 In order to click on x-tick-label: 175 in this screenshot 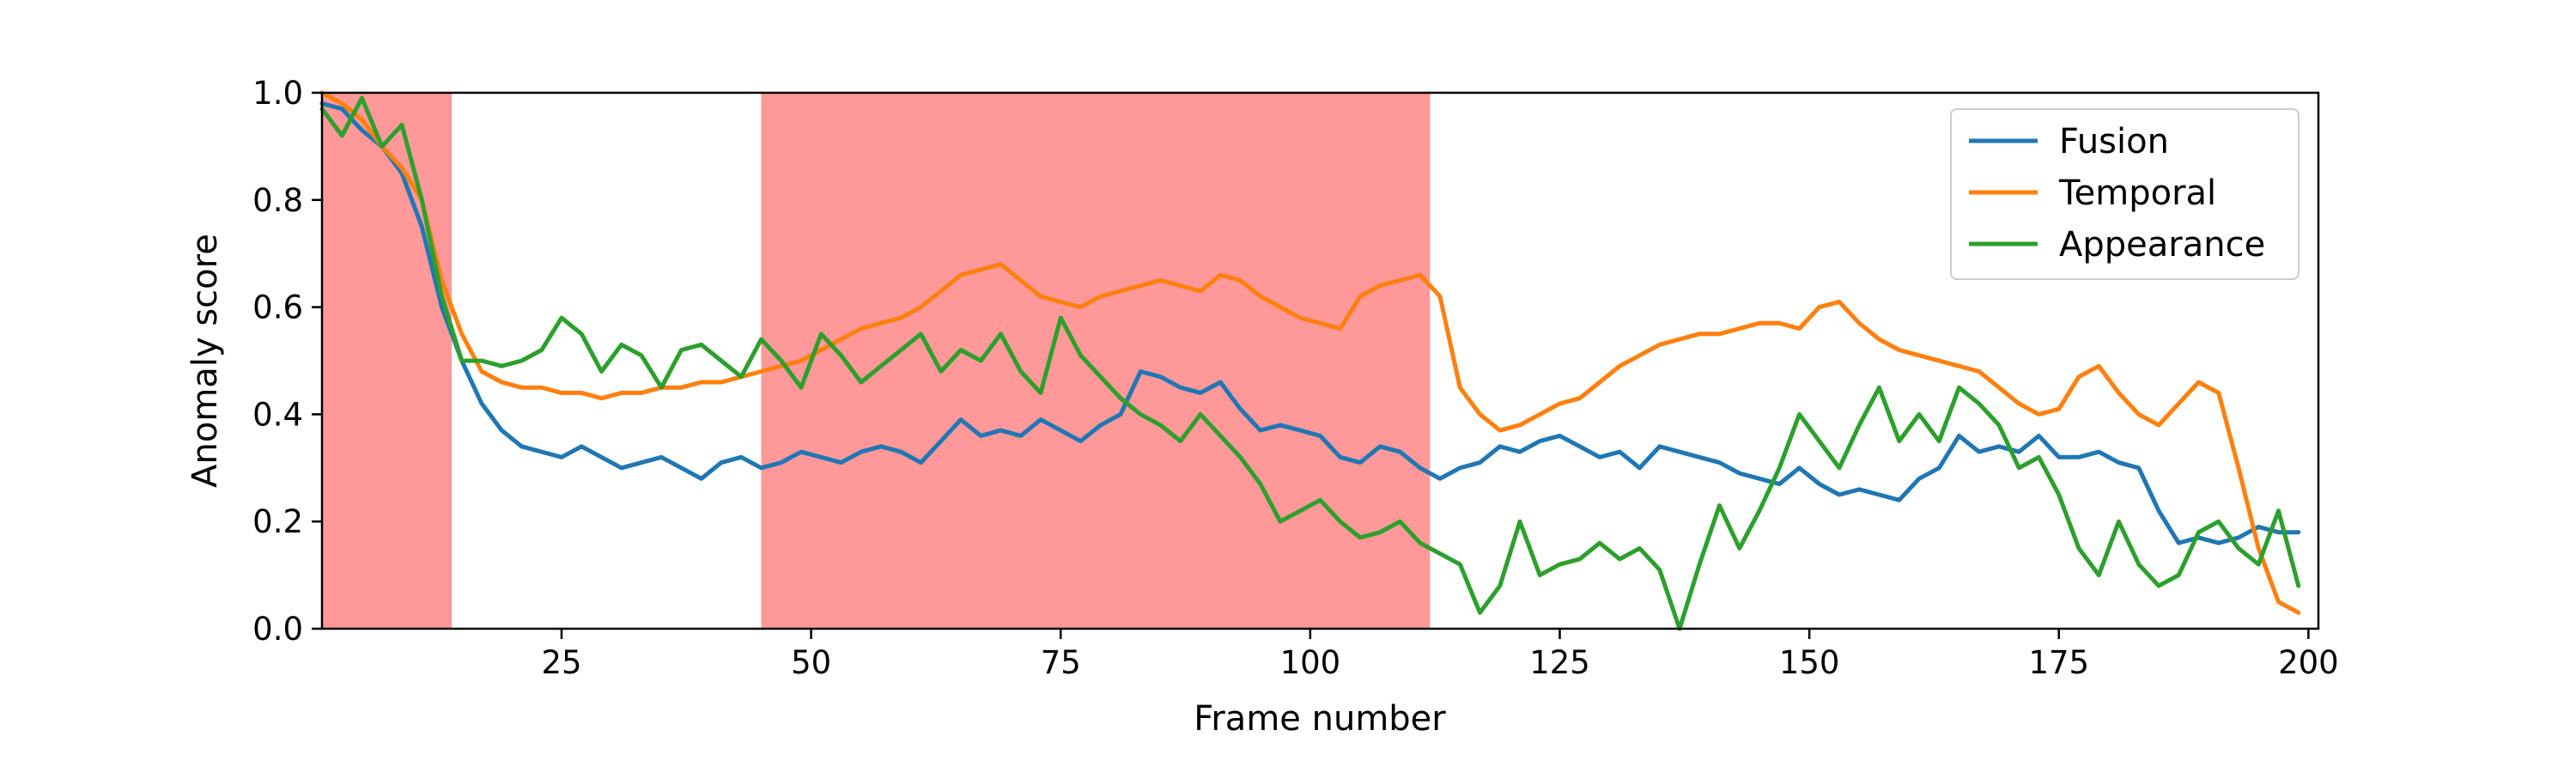, I will do `click(2058, 662)`.